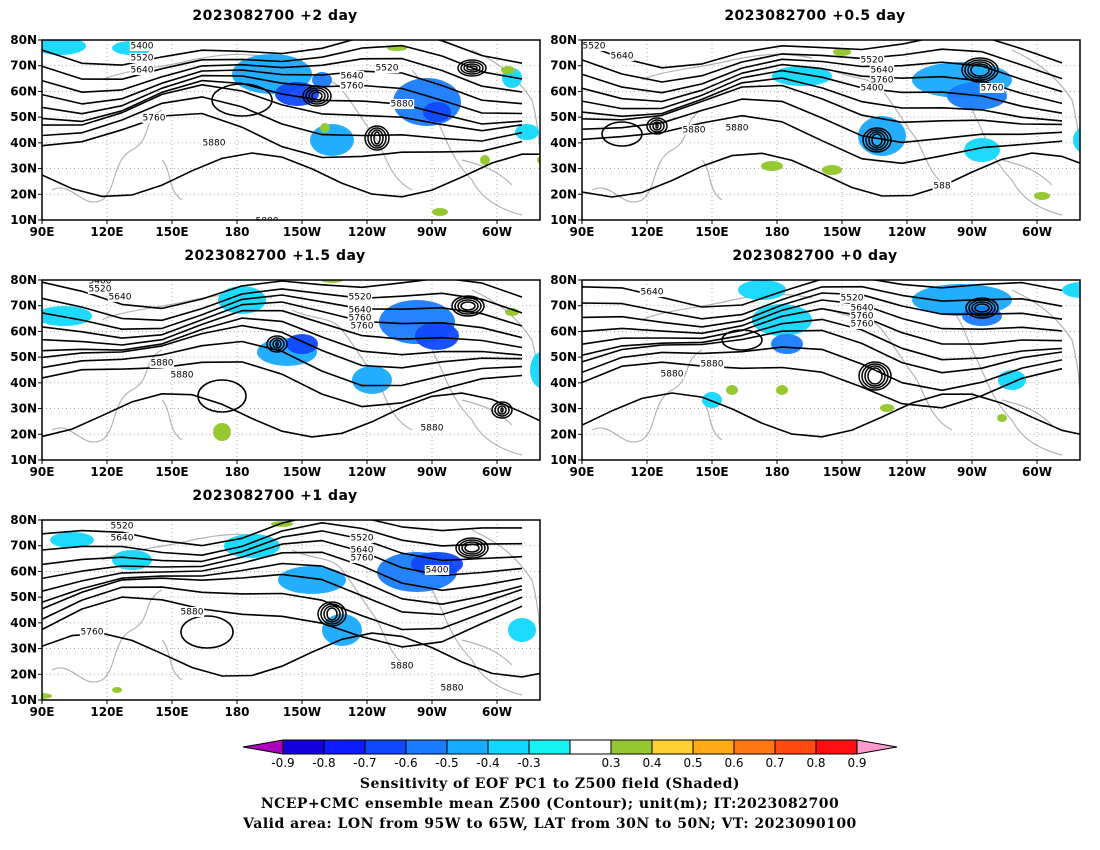 Image resolution: width=1100 pixels, height=850 pixels. What do you see at coordinates (856, 763) in the screenshot?
I see `colorbar-label: 0.9` at bounding box center [856, 763].